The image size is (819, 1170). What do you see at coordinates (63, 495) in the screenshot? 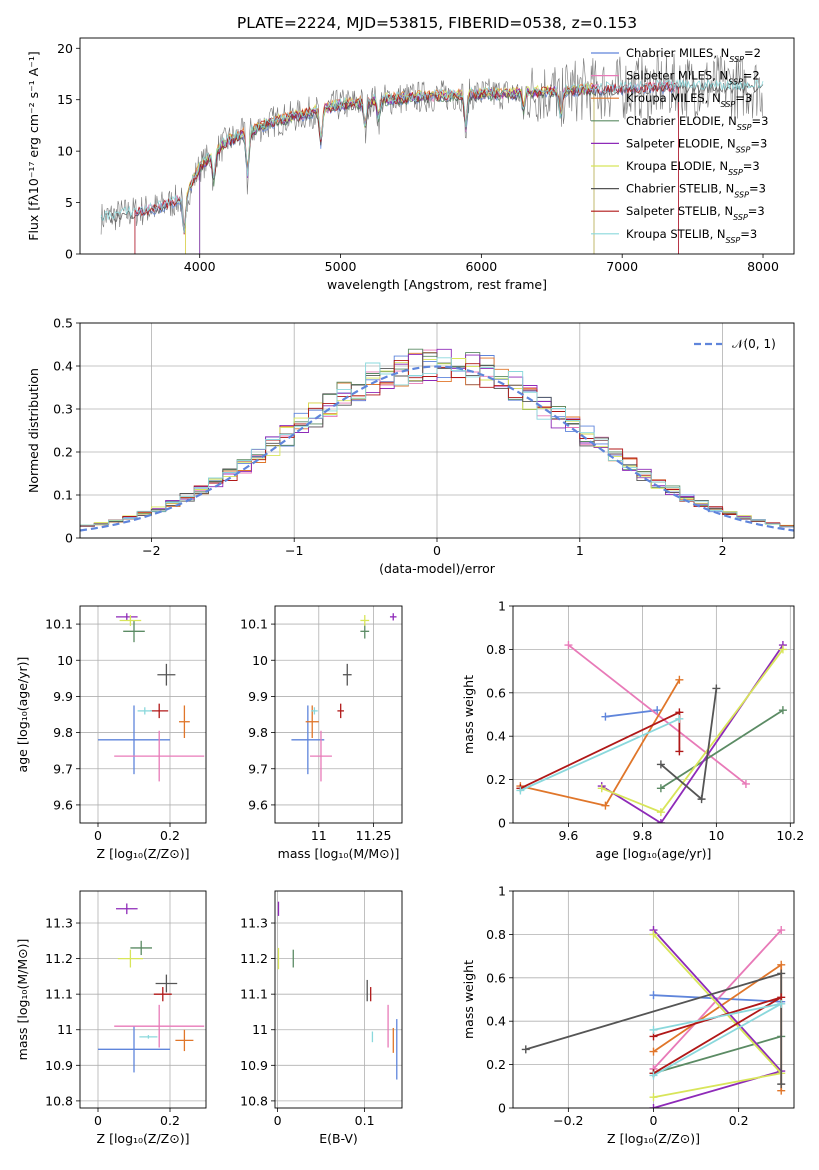
I see `y-tick-label: 0.1` at bounding box center [63, 495].